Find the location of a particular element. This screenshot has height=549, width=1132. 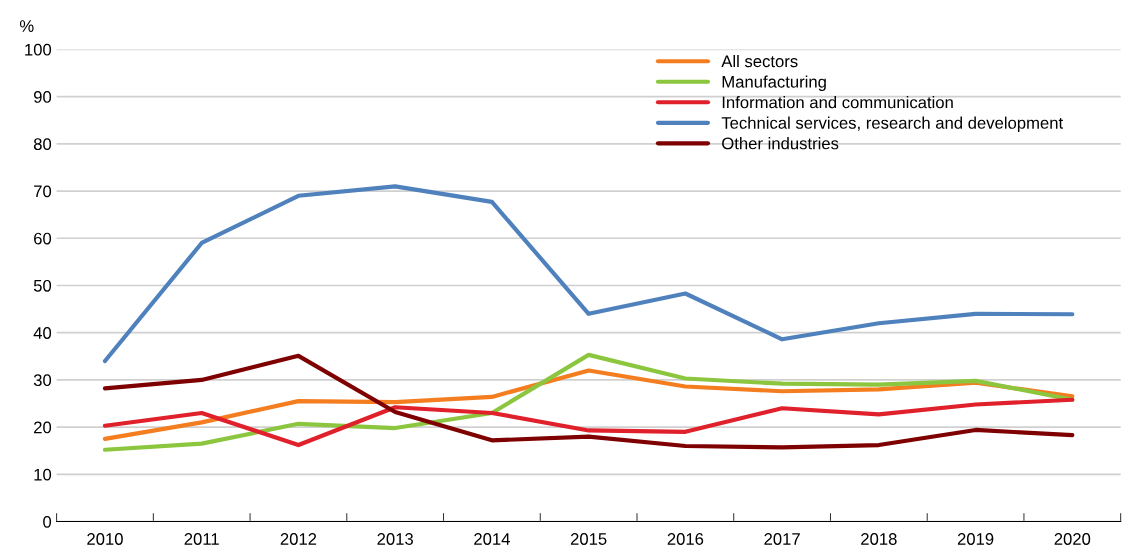

legend-label: Technical services, research and development is located at coordinates (892, 124).